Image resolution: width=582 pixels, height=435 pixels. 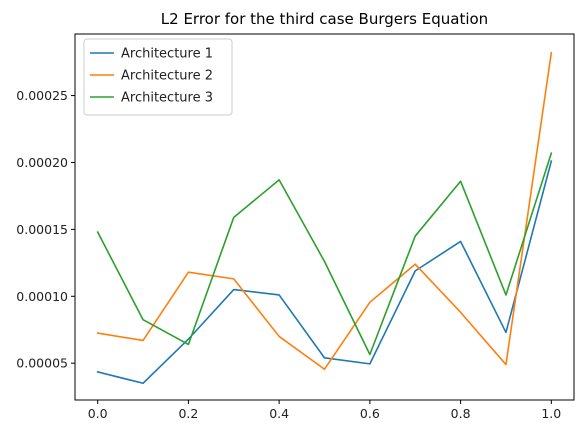 What do you see at coordinates (98, 413) in the screenshot?
I see `x-tick-label: 0.0` at bounding box center [98, 413].